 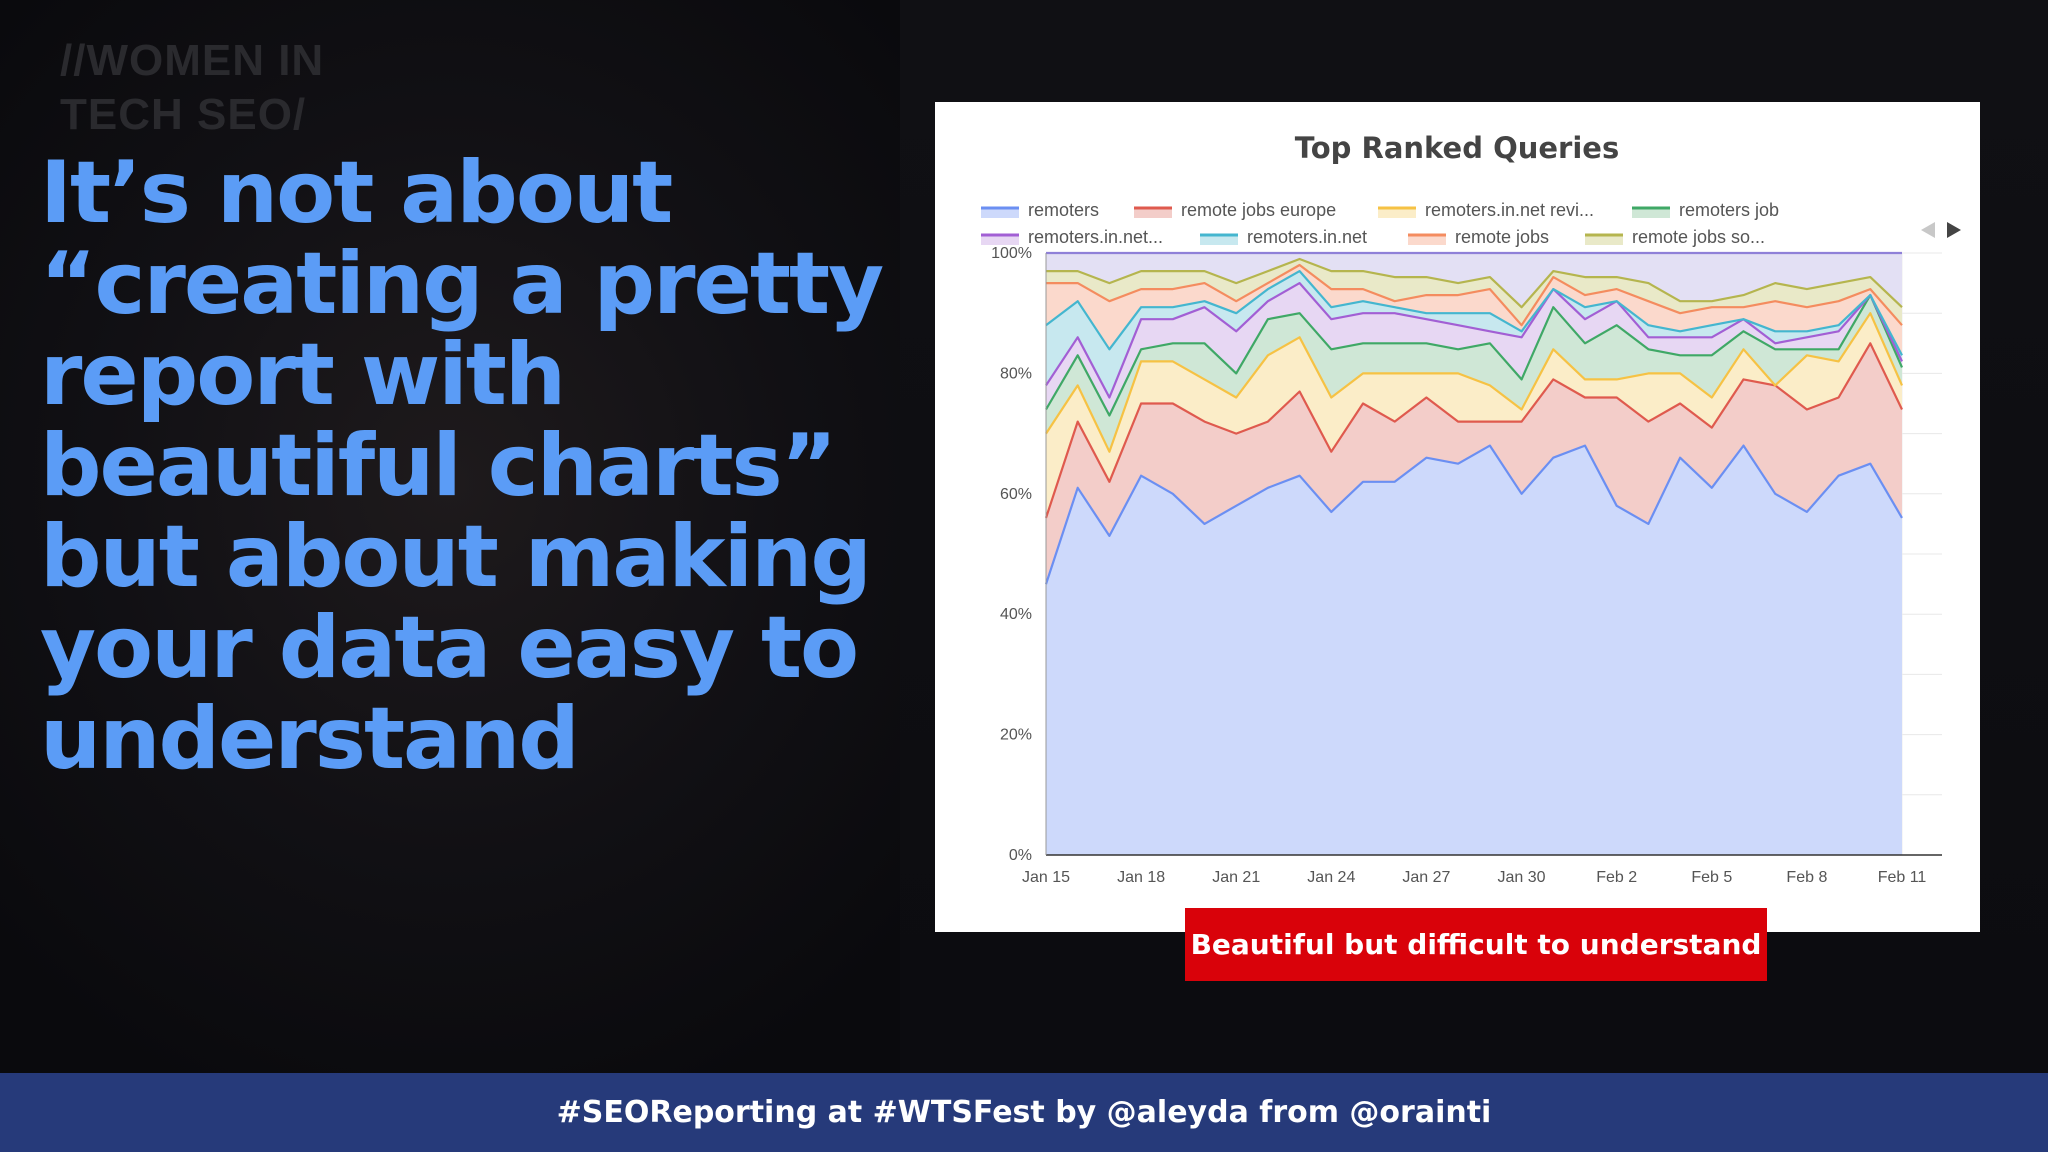 What do you see at coordinates (220, 88) in the screenshot?
I see `event-logo: //WOMEN IN TECH SEO/` at bounding box center [220, 88].